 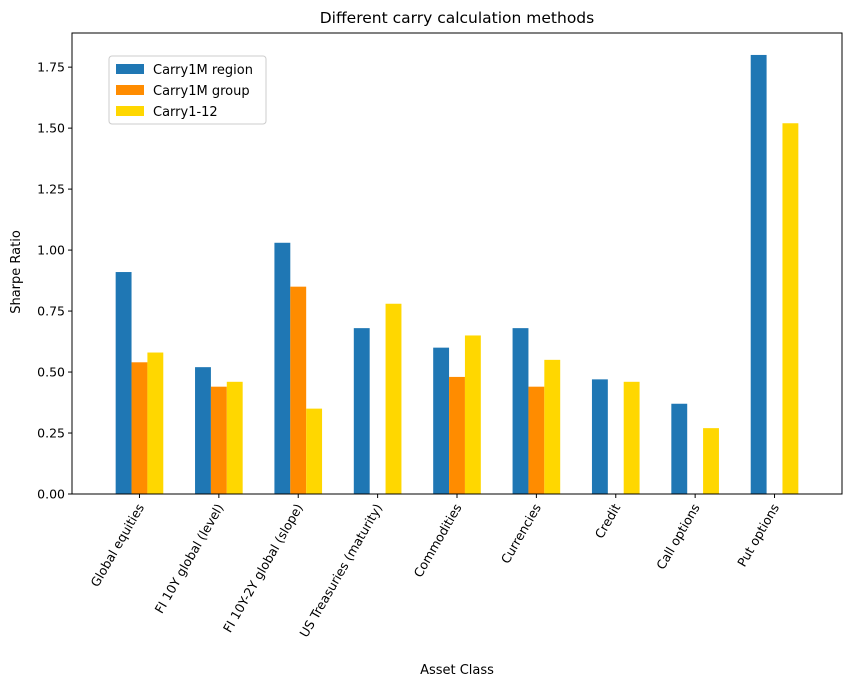 I want to click on x-tick-label: FI 10Y global (level), so click(x=188, y=558).